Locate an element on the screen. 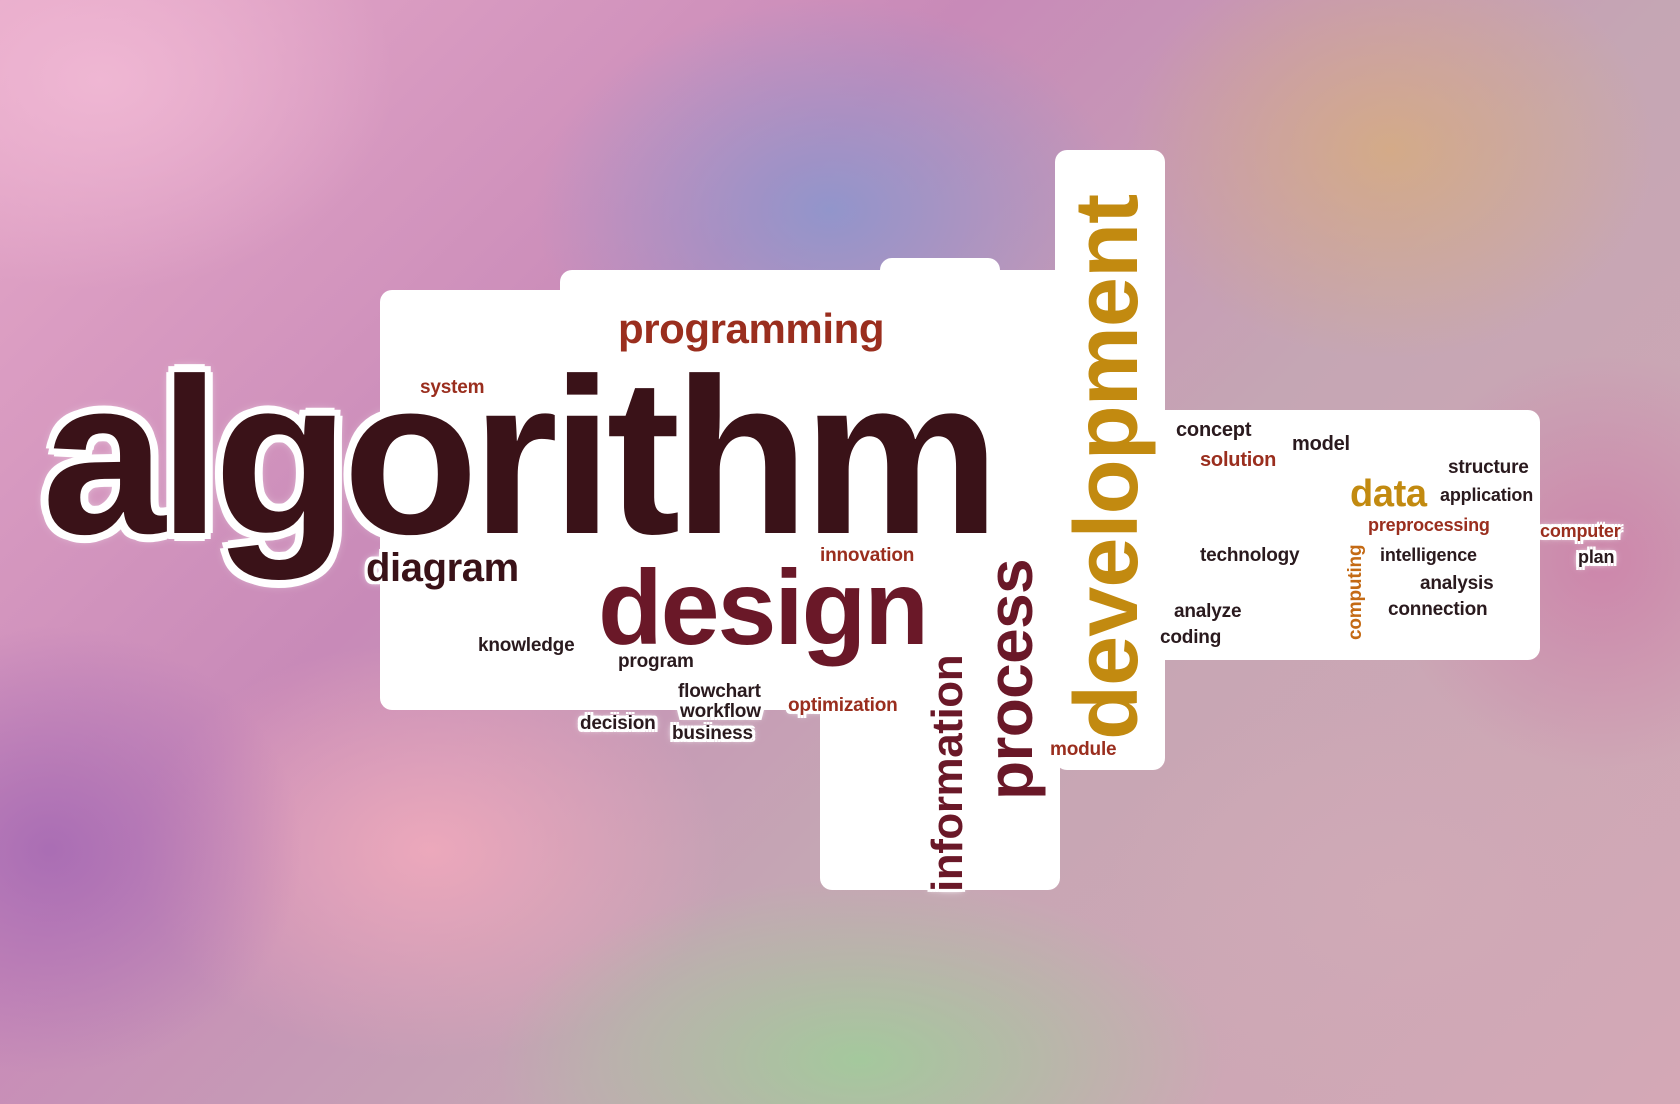  word-programming: programming is located at coordinates (751, 328).